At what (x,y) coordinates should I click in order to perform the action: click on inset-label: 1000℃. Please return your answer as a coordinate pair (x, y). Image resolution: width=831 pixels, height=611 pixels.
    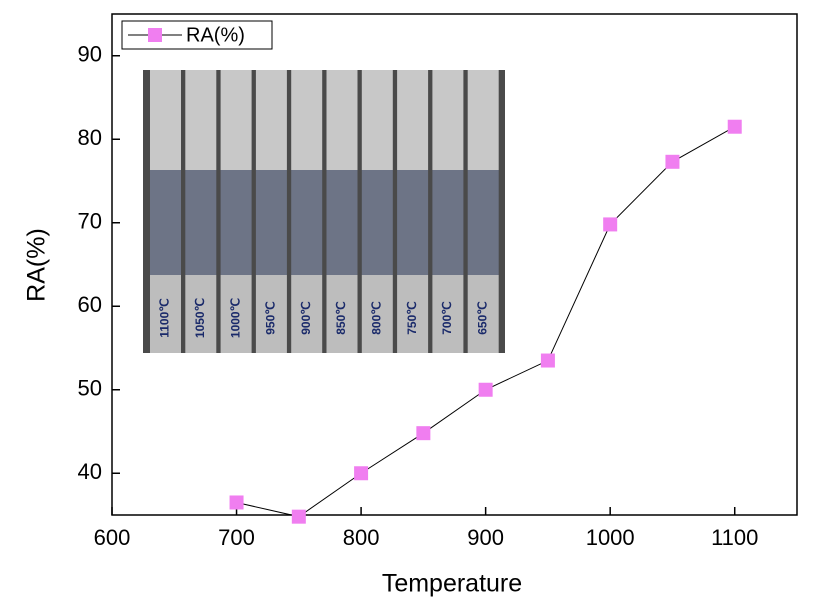
    Looking at the image, I should click on (235, 318).